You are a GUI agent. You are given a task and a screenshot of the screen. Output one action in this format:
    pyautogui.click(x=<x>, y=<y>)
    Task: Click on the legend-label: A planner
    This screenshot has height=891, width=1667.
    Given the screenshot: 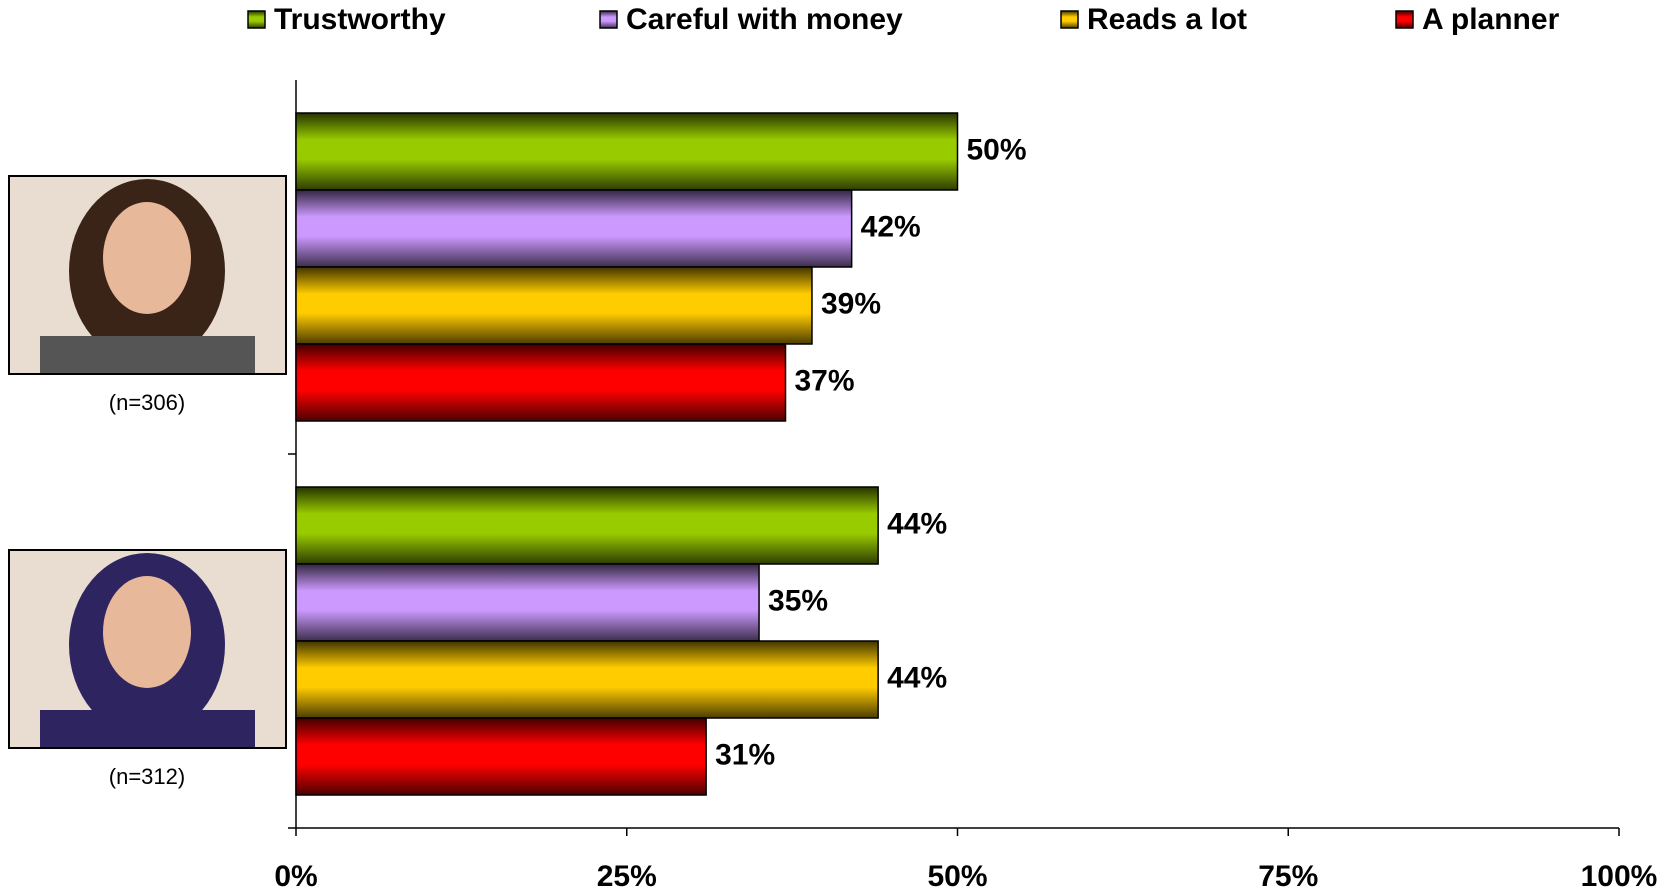 What is the action you would take?
    pyautogui.click(x=1491, y=19)
    